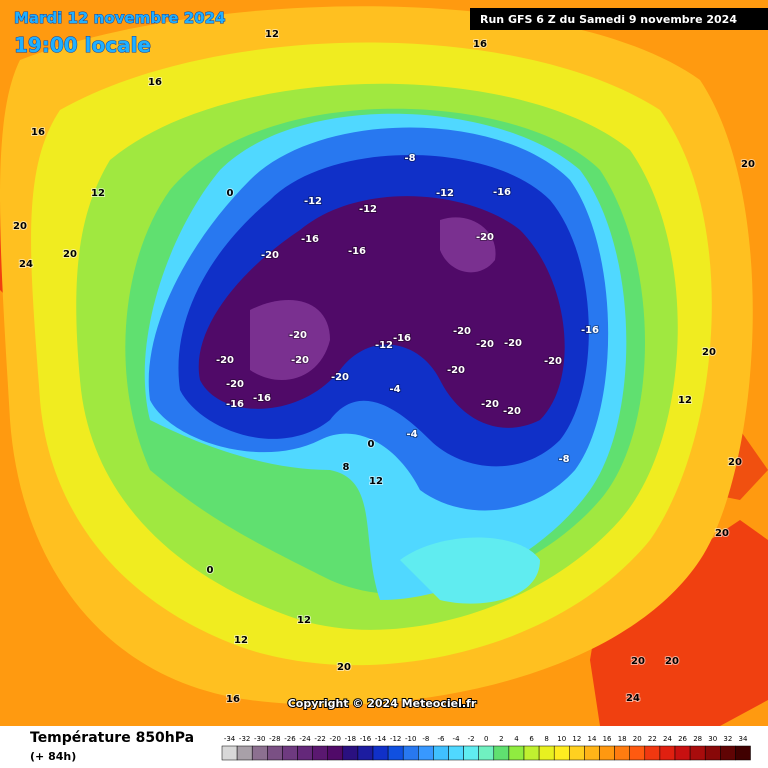  Describe the element at coordinates (486, 739) in the screenshot. I see `scale-tick-label: 0` at that location.